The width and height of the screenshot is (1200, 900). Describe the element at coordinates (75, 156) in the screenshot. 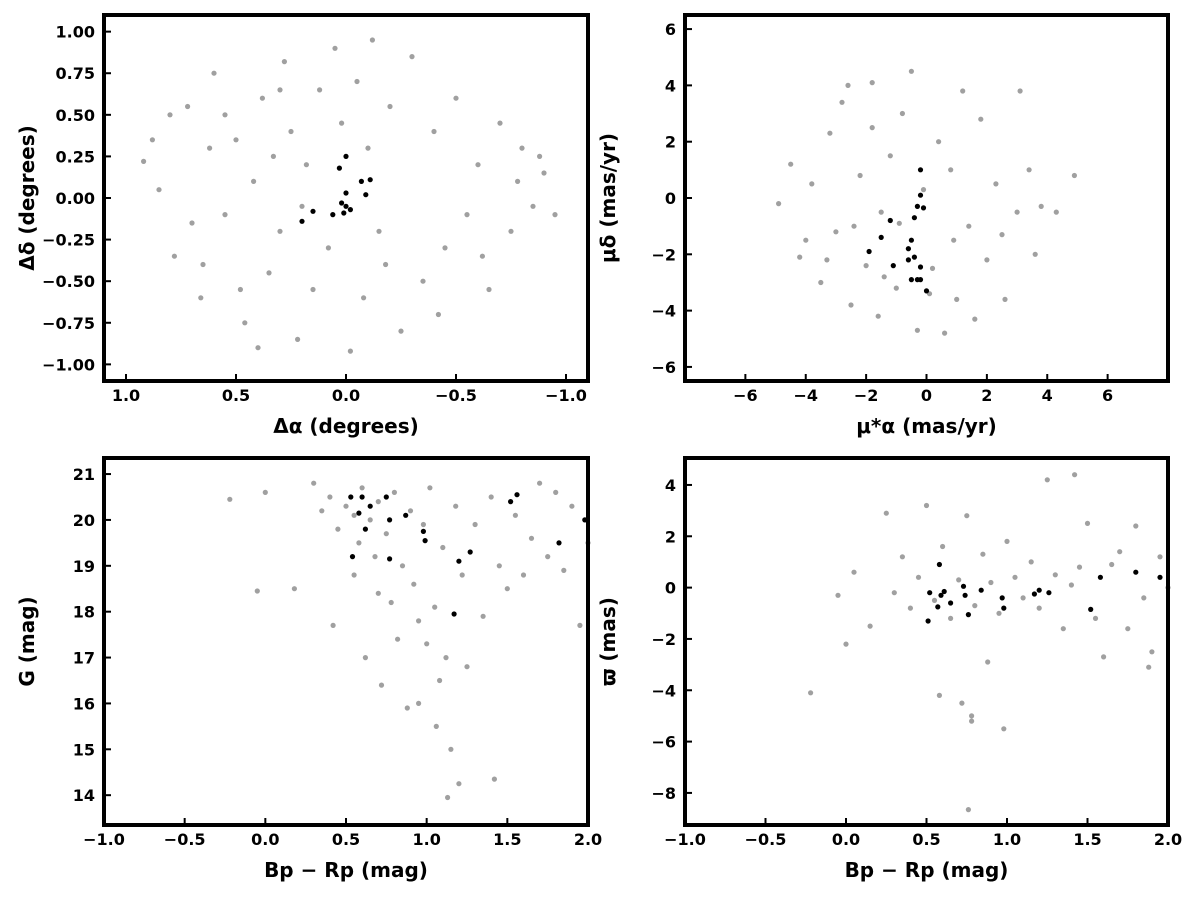

I see `y-tick-label: 0.25` at that location.